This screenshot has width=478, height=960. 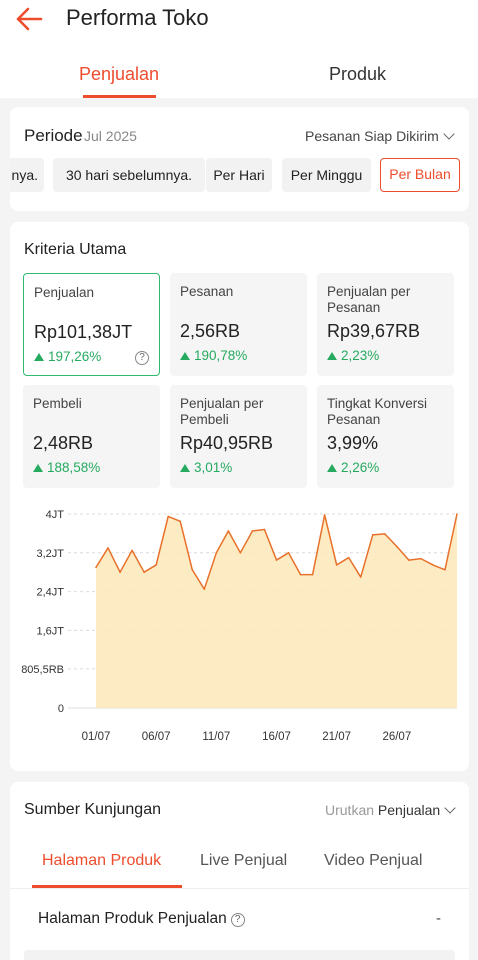 I want to click on metric-label: Penjualan, so click(x=64, y=292).